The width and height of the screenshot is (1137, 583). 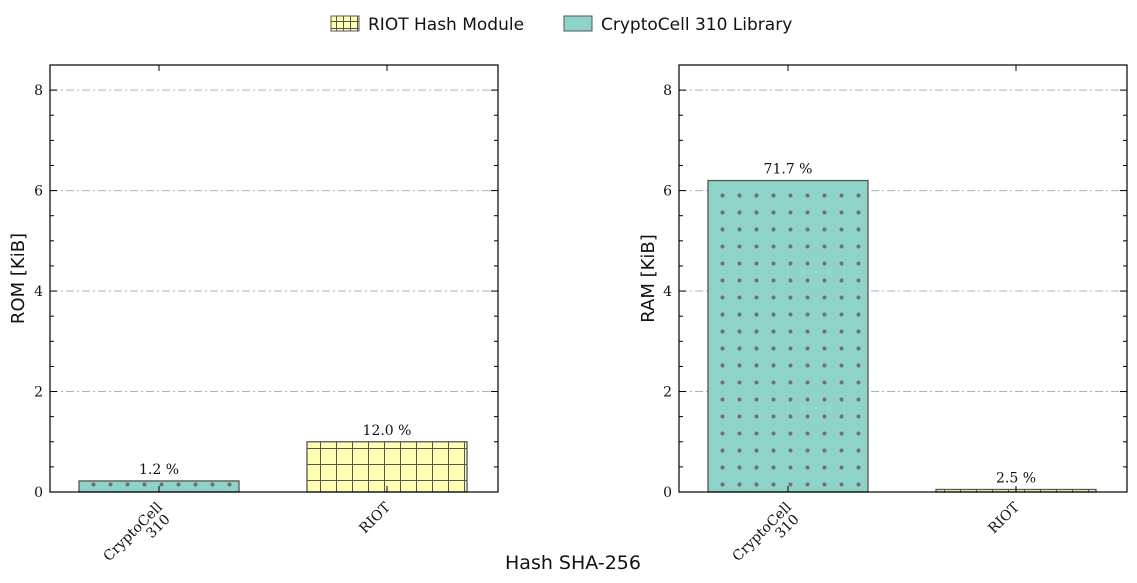 I want to click on ram-ytick-label: 0, so click(x=667, y=493).